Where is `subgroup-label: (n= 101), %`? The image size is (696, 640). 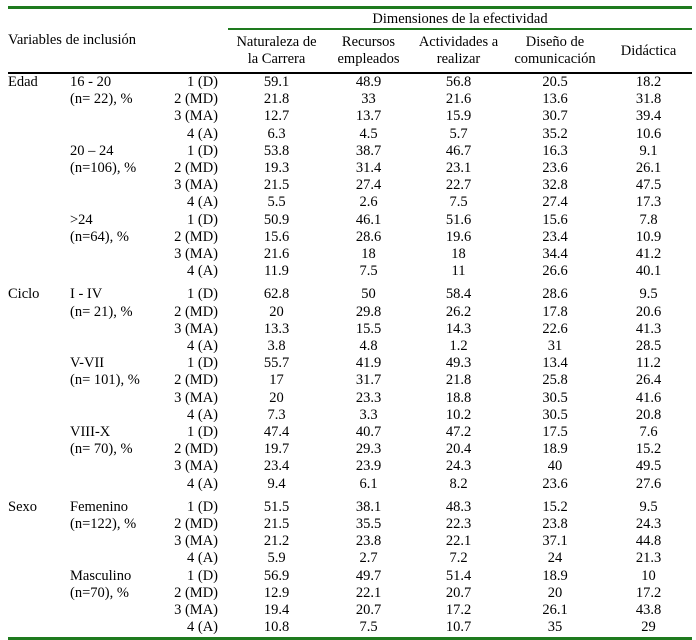
subgroup-label: (n= 101), % is located at coordinates (105, 380).